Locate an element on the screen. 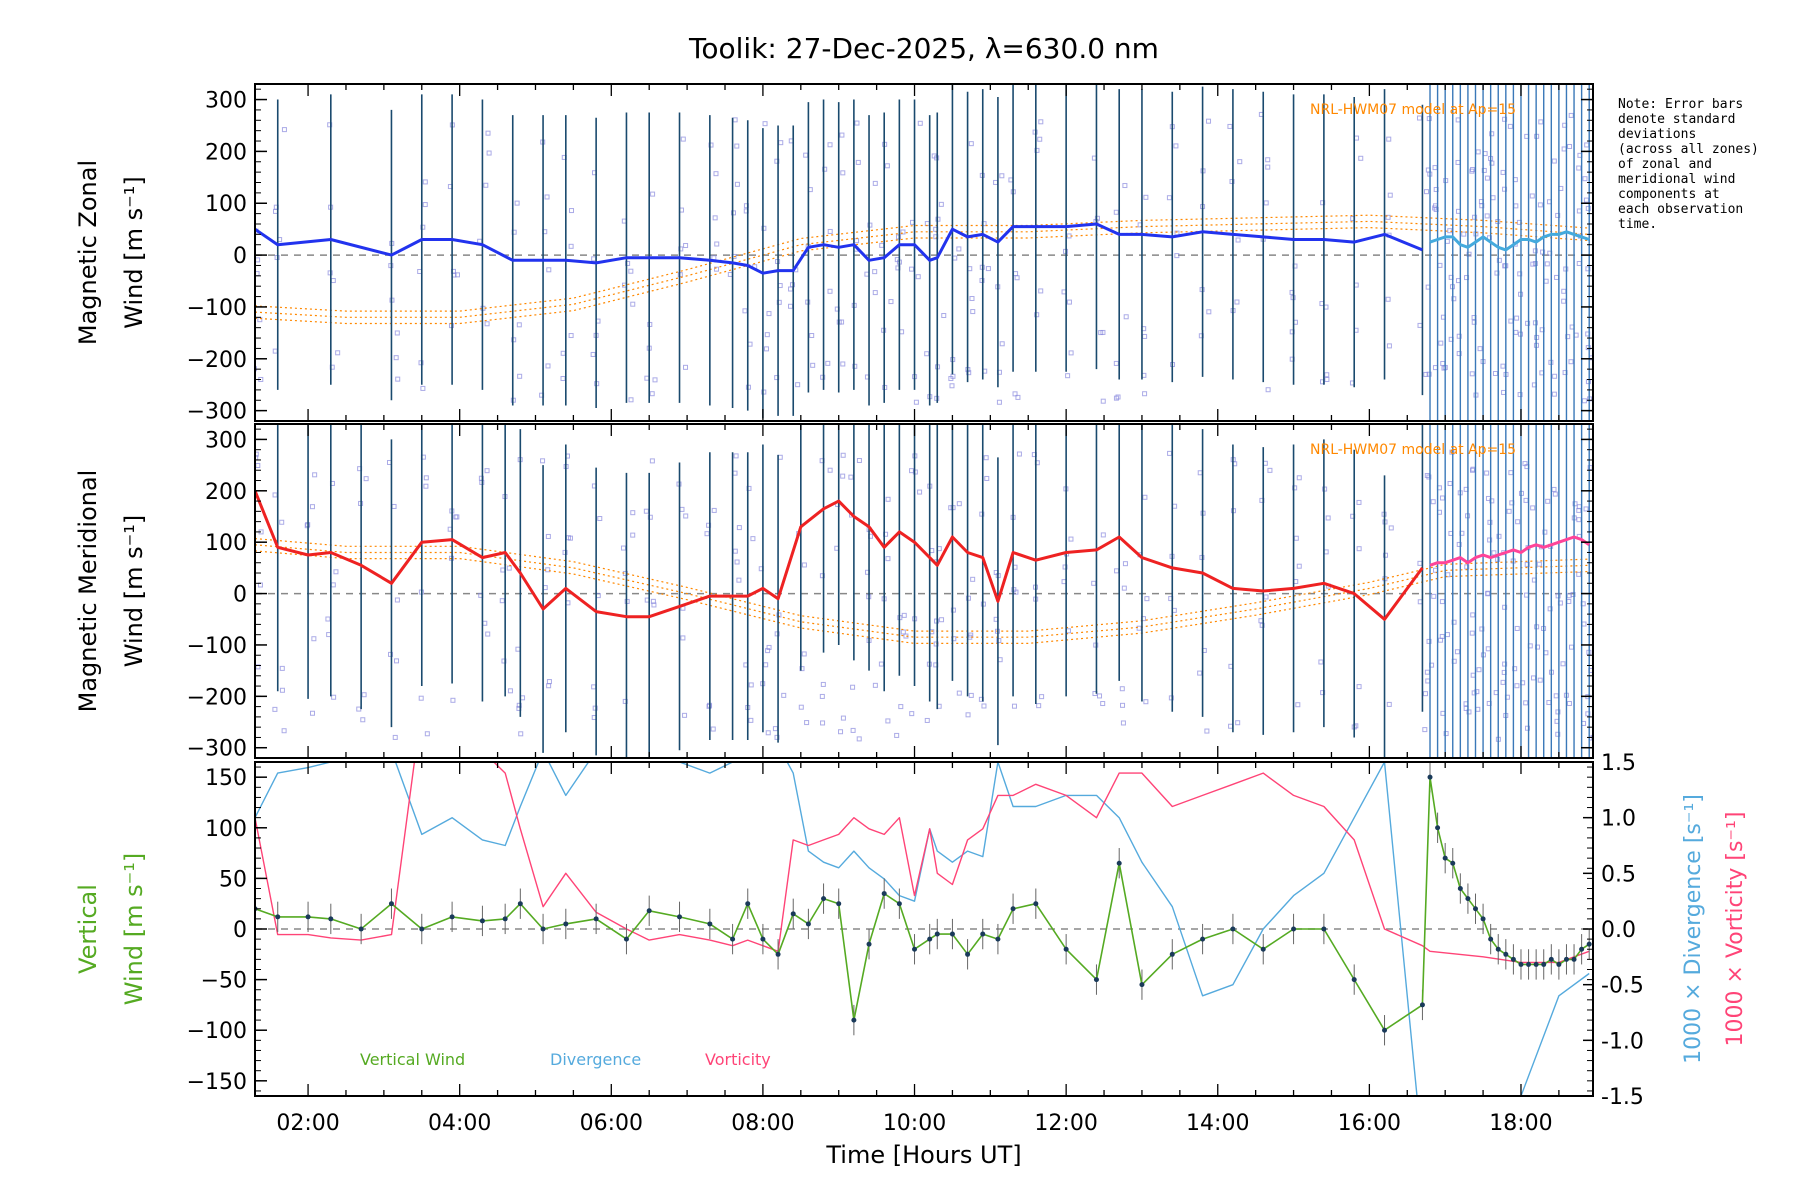 This screenshot has height=1200, width=1800. y-tick-label: 200 is located at coordinates (226, 492).